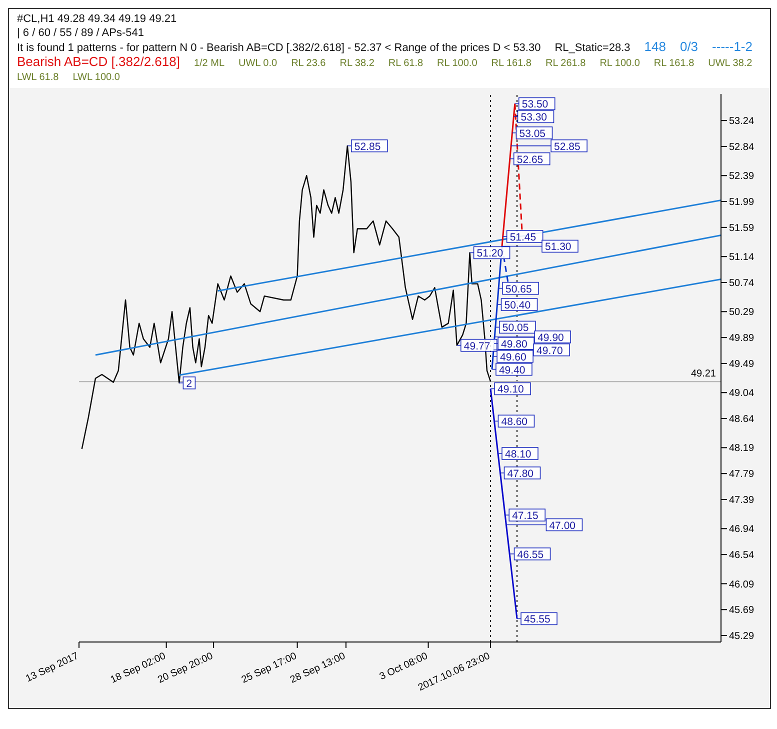 Image resolution: width=777 pixels, height=729 pixels. I want to click on y-tick-label: 45.29, so click(741, 636).